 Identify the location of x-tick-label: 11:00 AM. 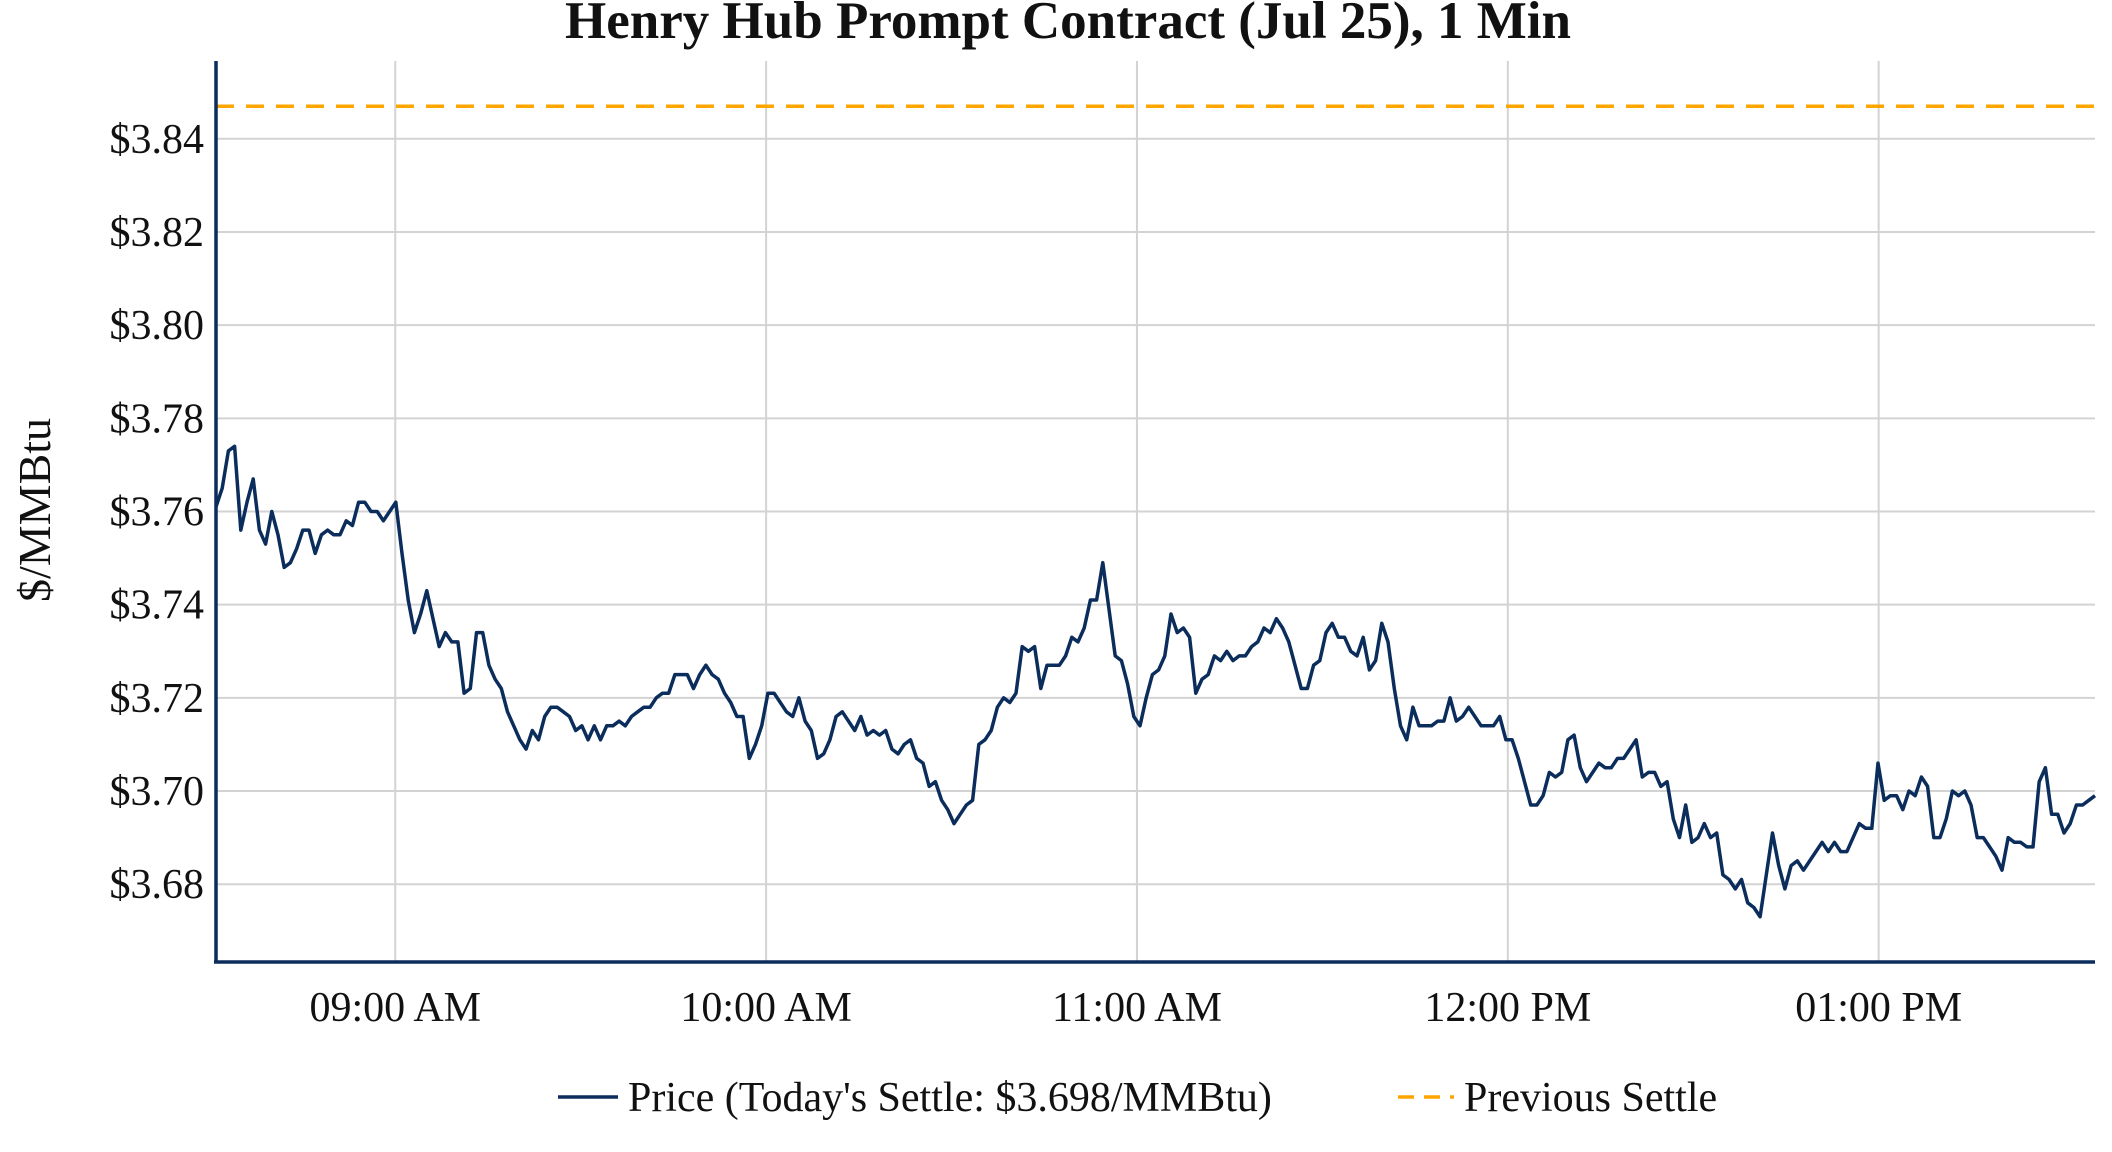
(1137, 1008).